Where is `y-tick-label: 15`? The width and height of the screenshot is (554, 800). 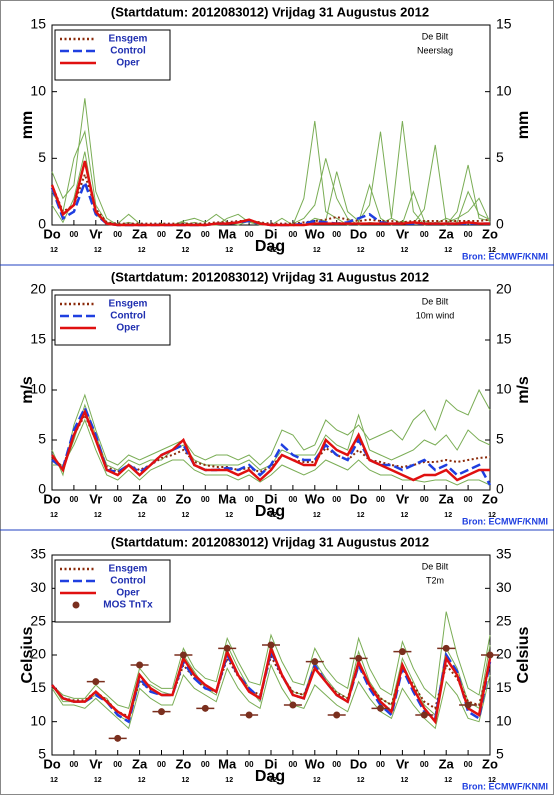 y-tick-label: 15 is located at coordinates (38, 687).